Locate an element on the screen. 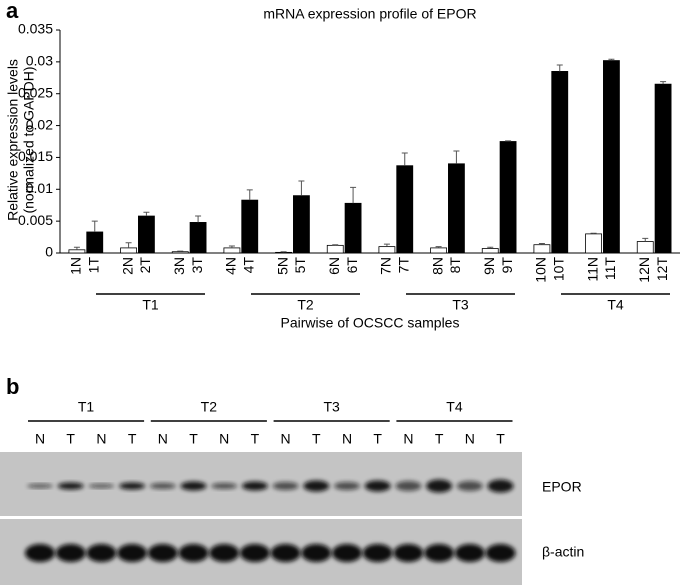 This screenshot has height=585, width=685. x-tick-label: 12N is located at coordinates (644, 270).